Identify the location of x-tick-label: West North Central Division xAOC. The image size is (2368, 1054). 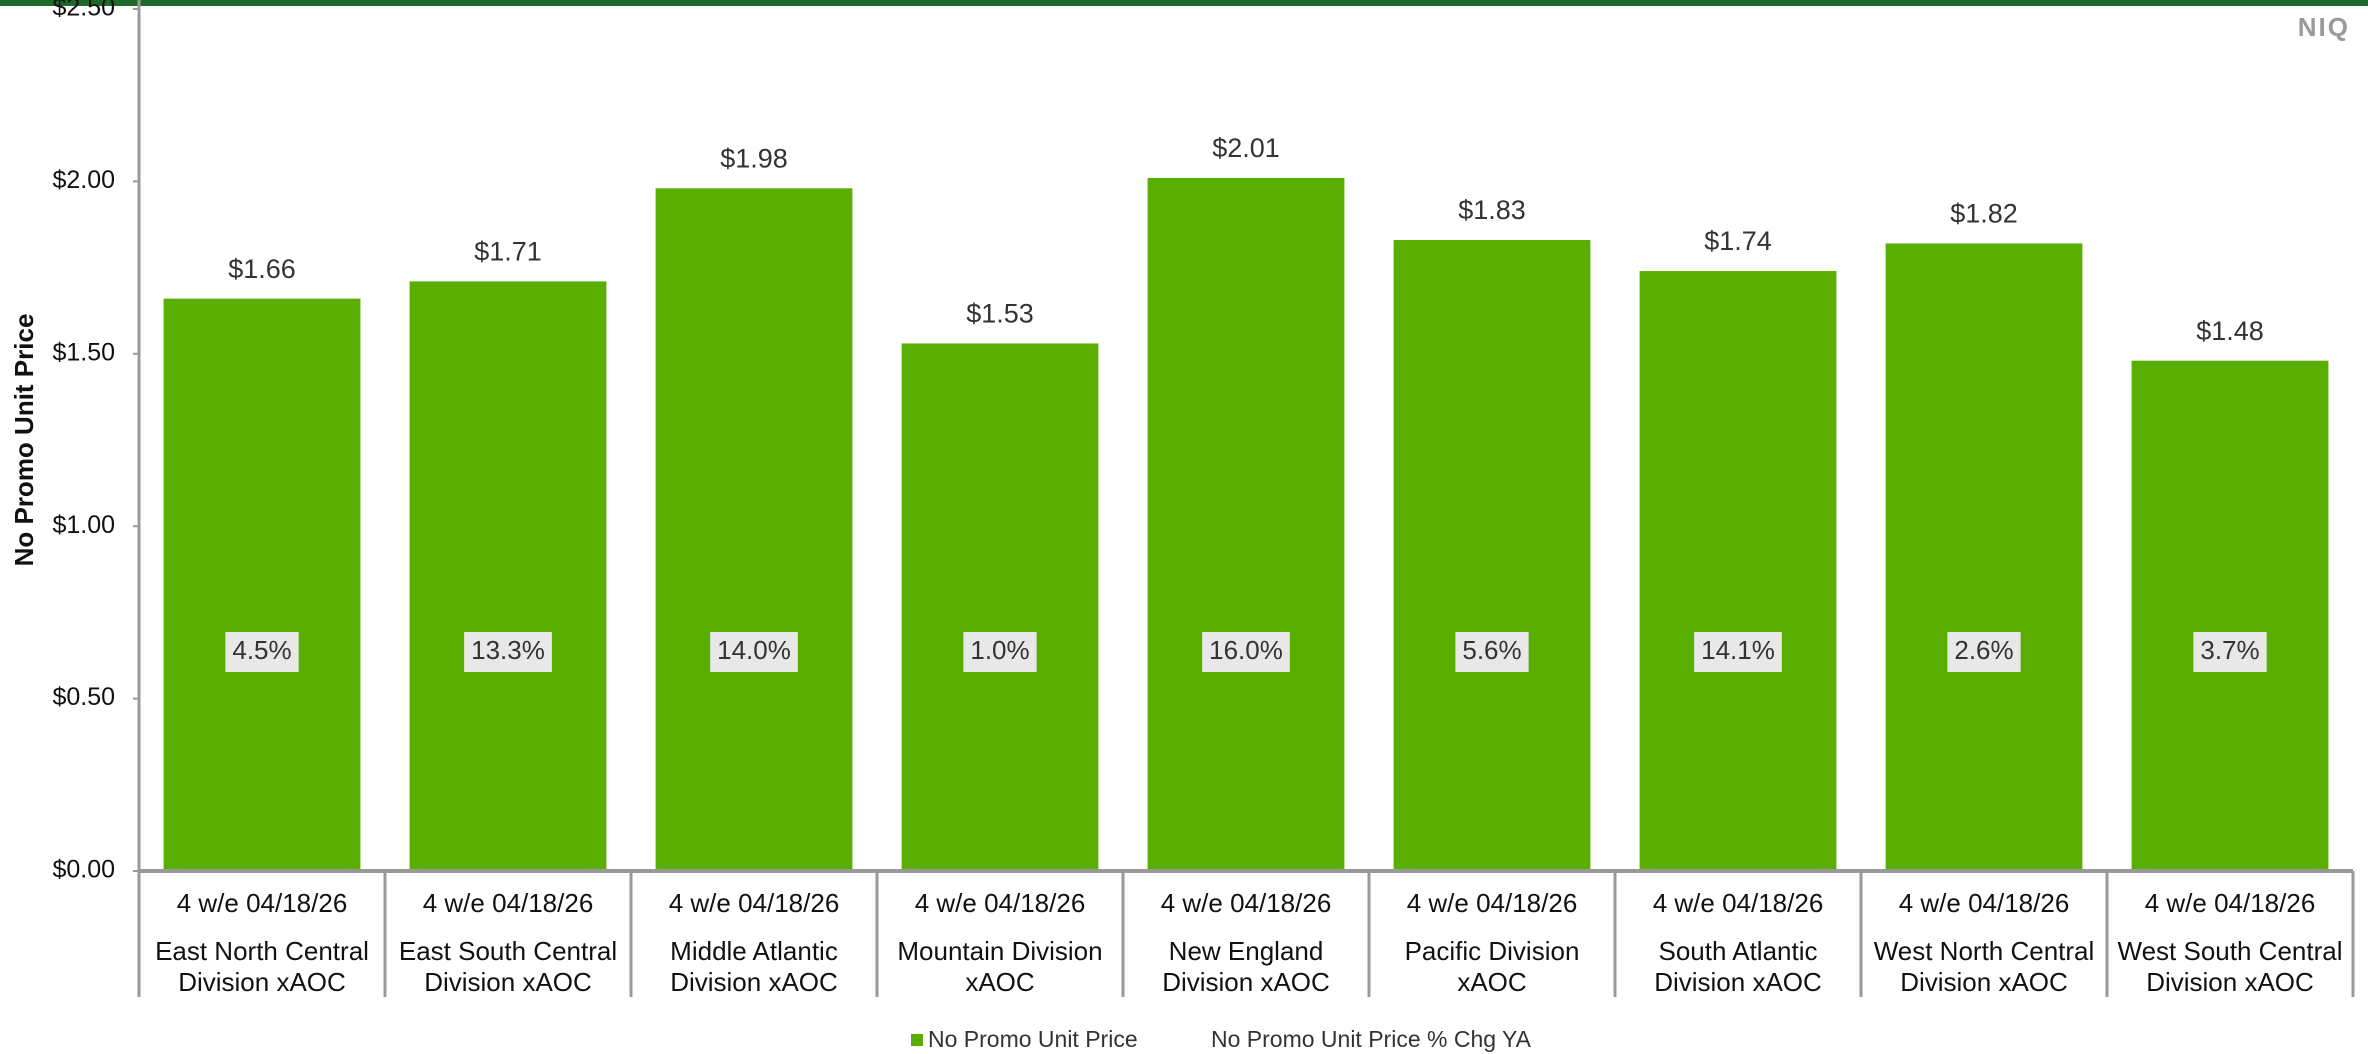
(1984, 966).